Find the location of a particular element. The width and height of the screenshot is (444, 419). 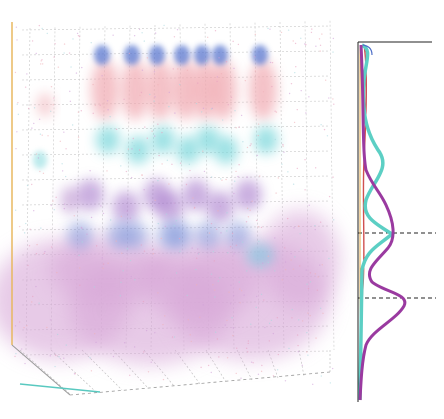

axis-edge is located at coordinates (200, 383).